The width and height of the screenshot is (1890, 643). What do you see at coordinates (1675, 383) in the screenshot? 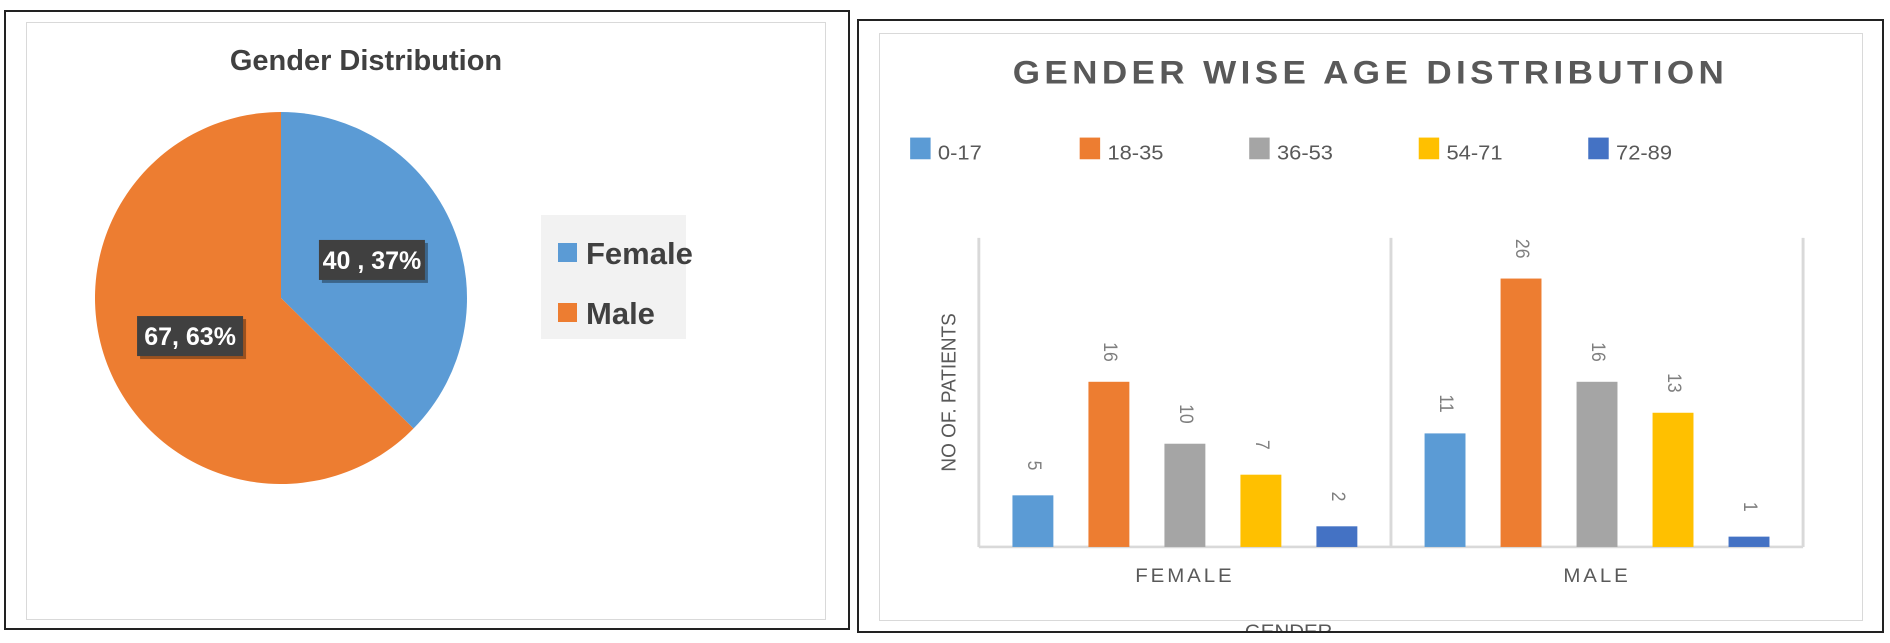
I see `data-label-male-54-71: 13` at bounding box center [1675, 383].